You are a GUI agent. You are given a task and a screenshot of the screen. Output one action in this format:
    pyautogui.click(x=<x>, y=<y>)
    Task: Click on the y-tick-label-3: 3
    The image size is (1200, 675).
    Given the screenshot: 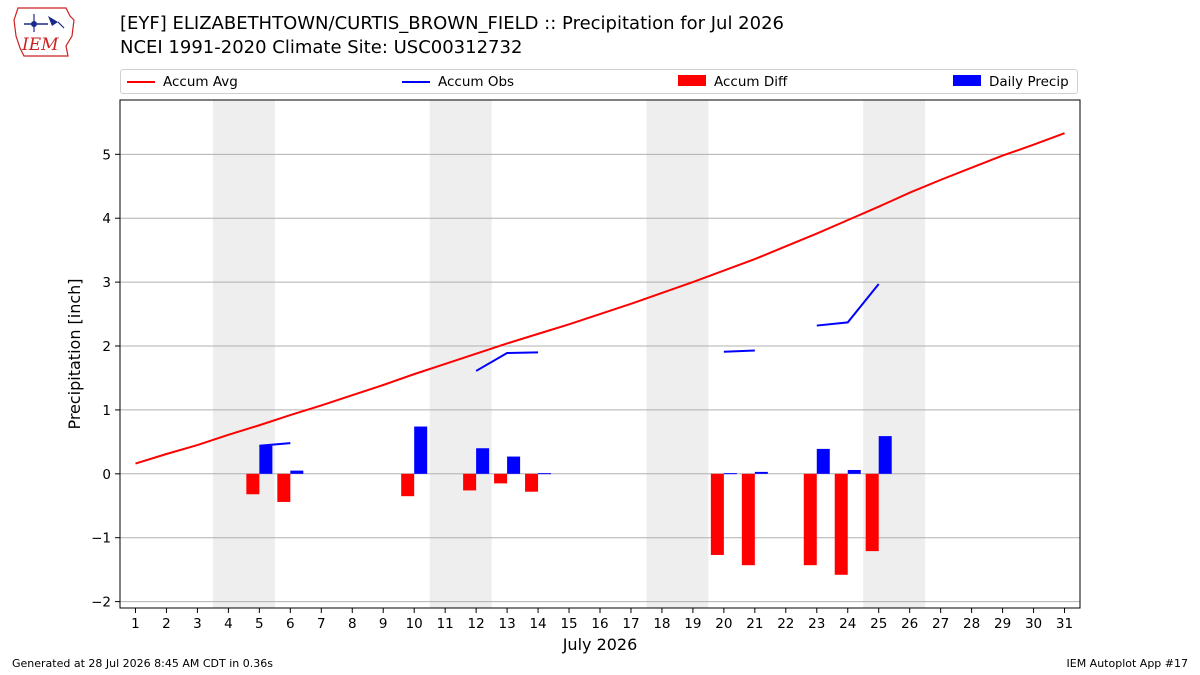 What is the action you would take?
    pyautogui.click(x=106, y=283)
    